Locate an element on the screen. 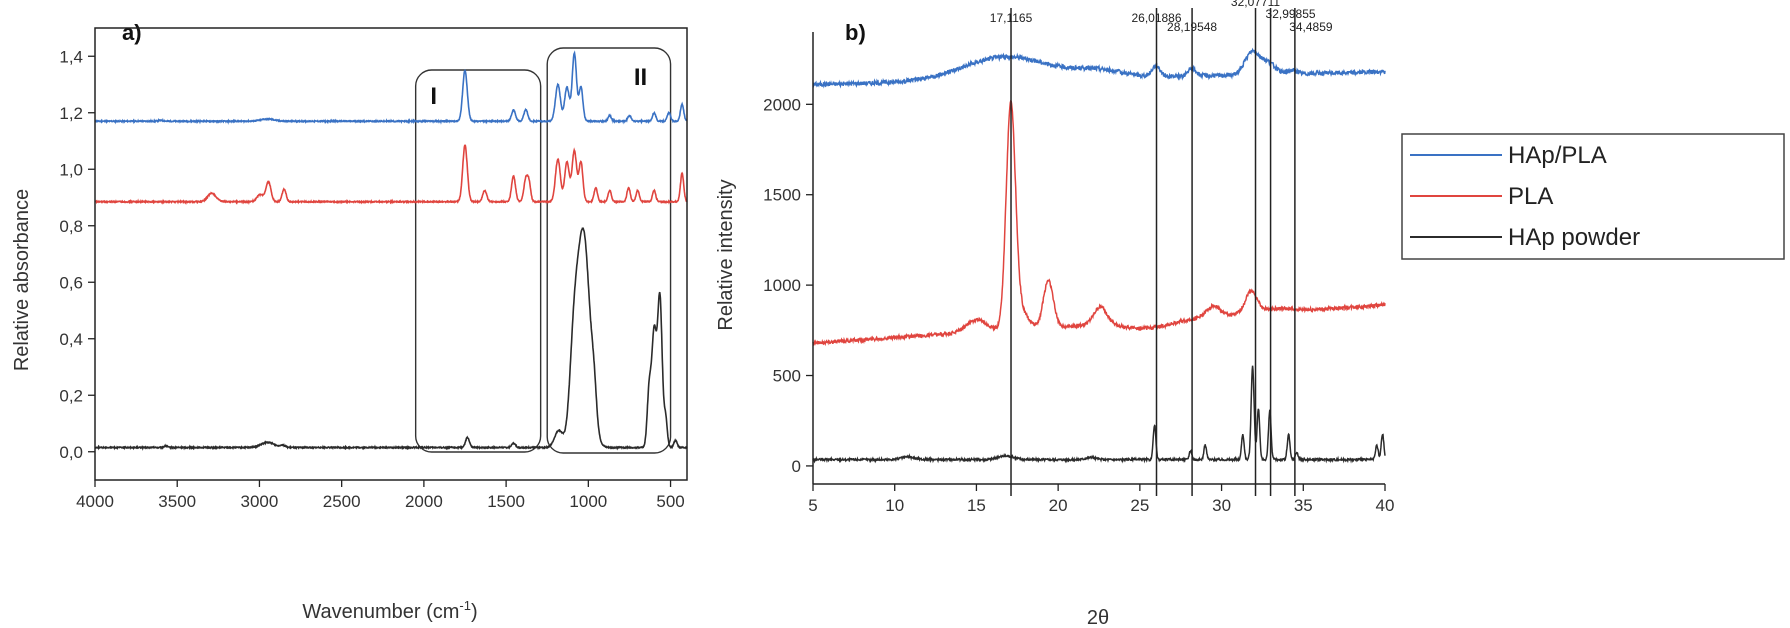 This screenshot has height=628, width=1790. panel-b-x-tick-label: 10 is located at coordinates (894, 505).